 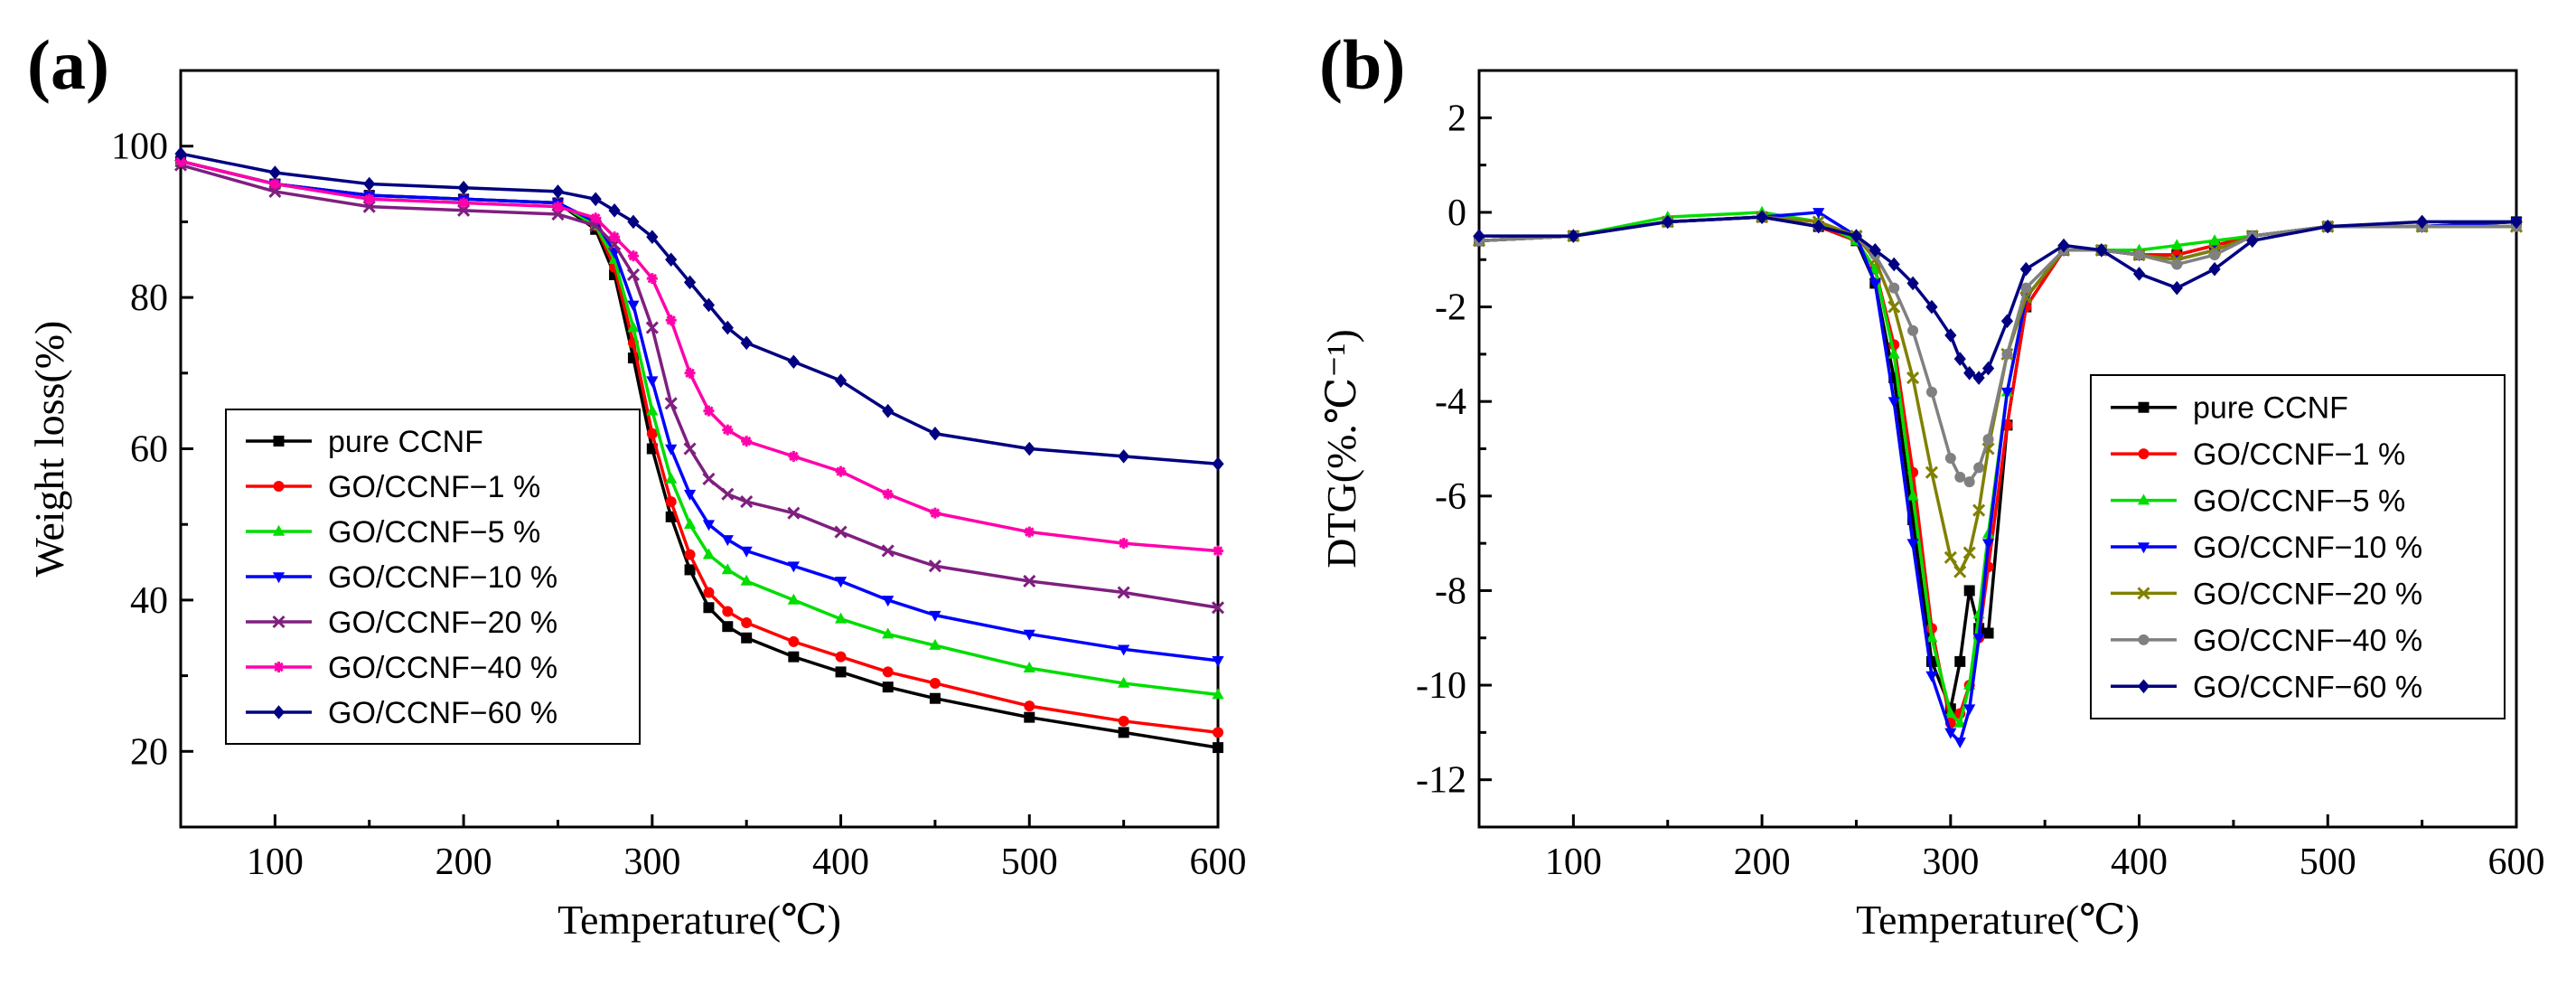 What do you see at coordinates (1456, 213) in the screenshot?
I see `y-tick-label: 0` at bounding box center [1456, 213].